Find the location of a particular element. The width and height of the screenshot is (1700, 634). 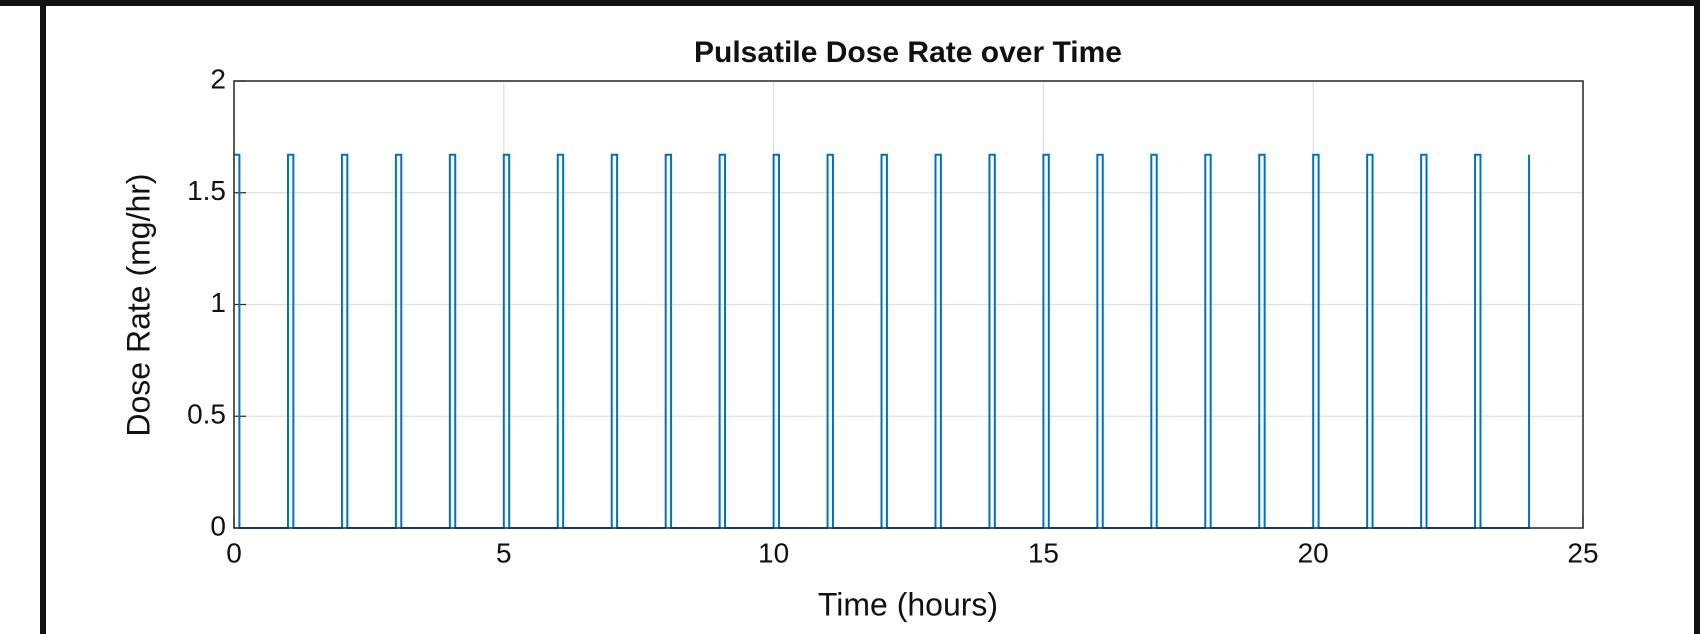

frame-right is located at coordinates (1697, 317).